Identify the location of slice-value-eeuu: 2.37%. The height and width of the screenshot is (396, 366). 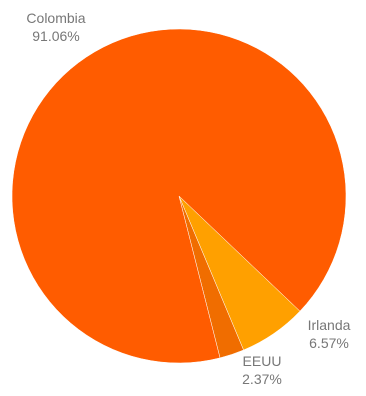
(262, 379).